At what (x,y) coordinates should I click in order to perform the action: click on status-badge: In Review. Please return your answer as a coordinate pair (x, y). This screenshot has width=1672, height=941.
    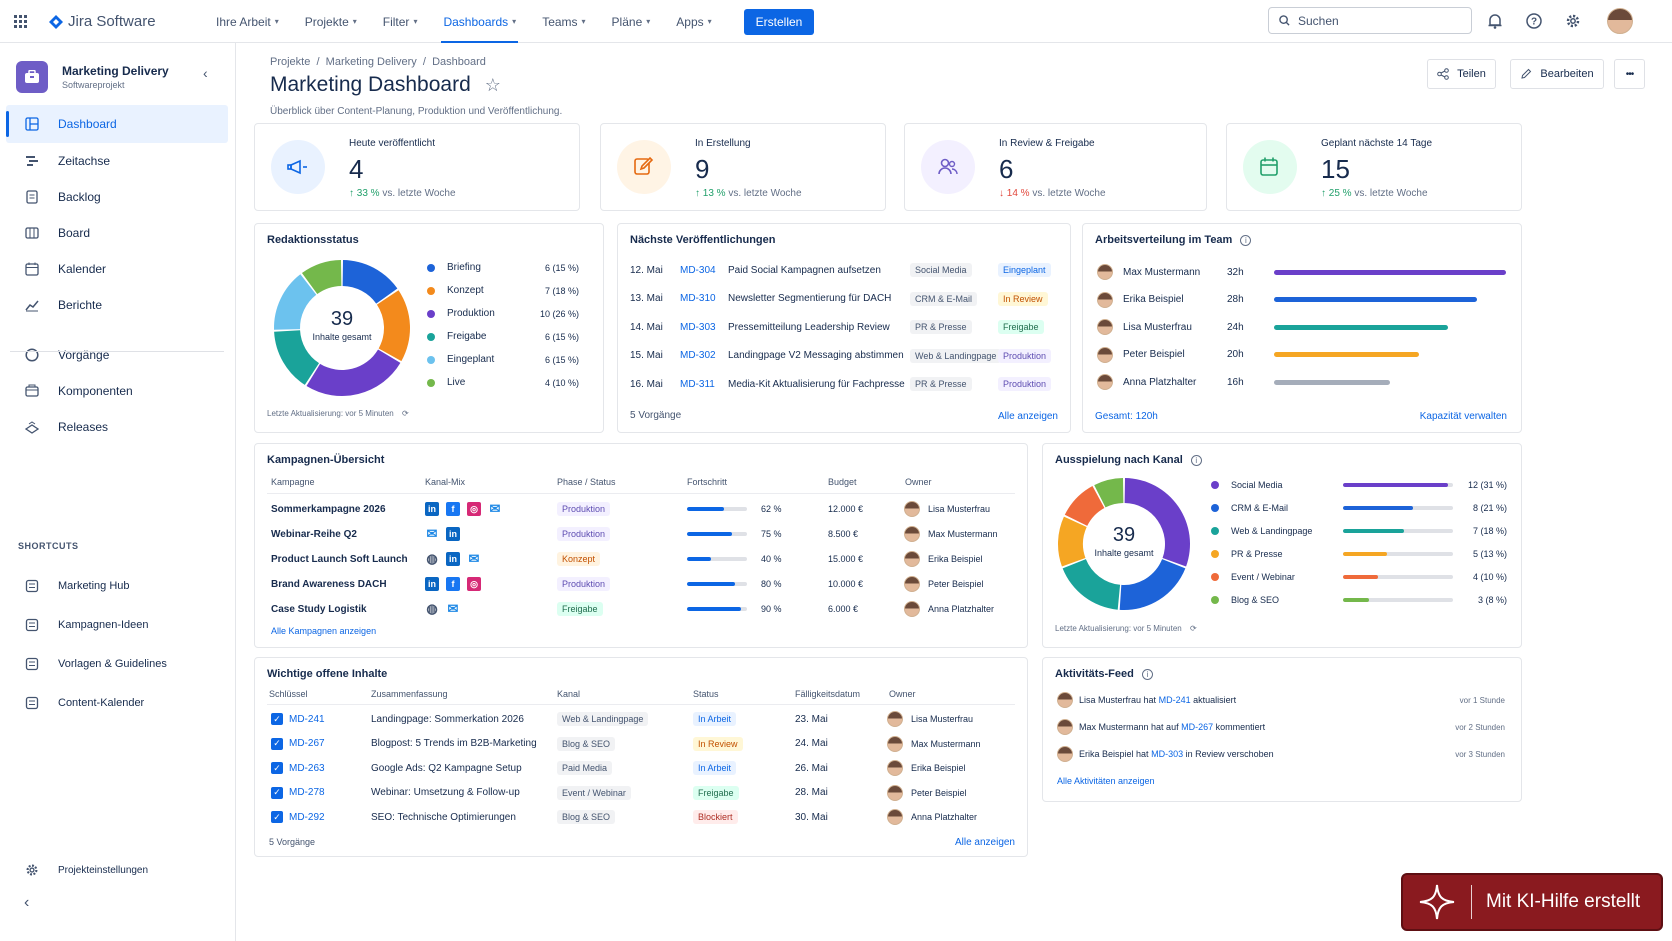
    Looking at the image, I should click on (1023, 298).